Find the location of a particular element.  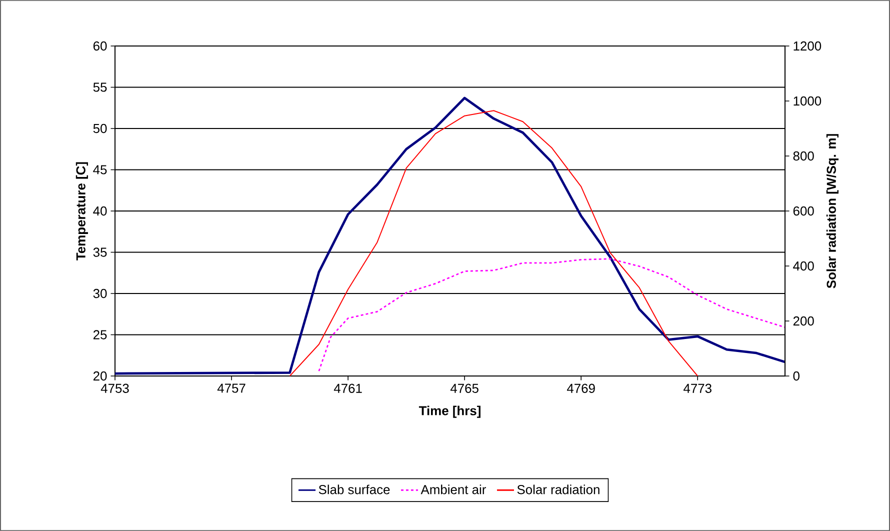

y2-axis-title: Solar radiation [W/Sq. m] is located at coordinates (832, 211).